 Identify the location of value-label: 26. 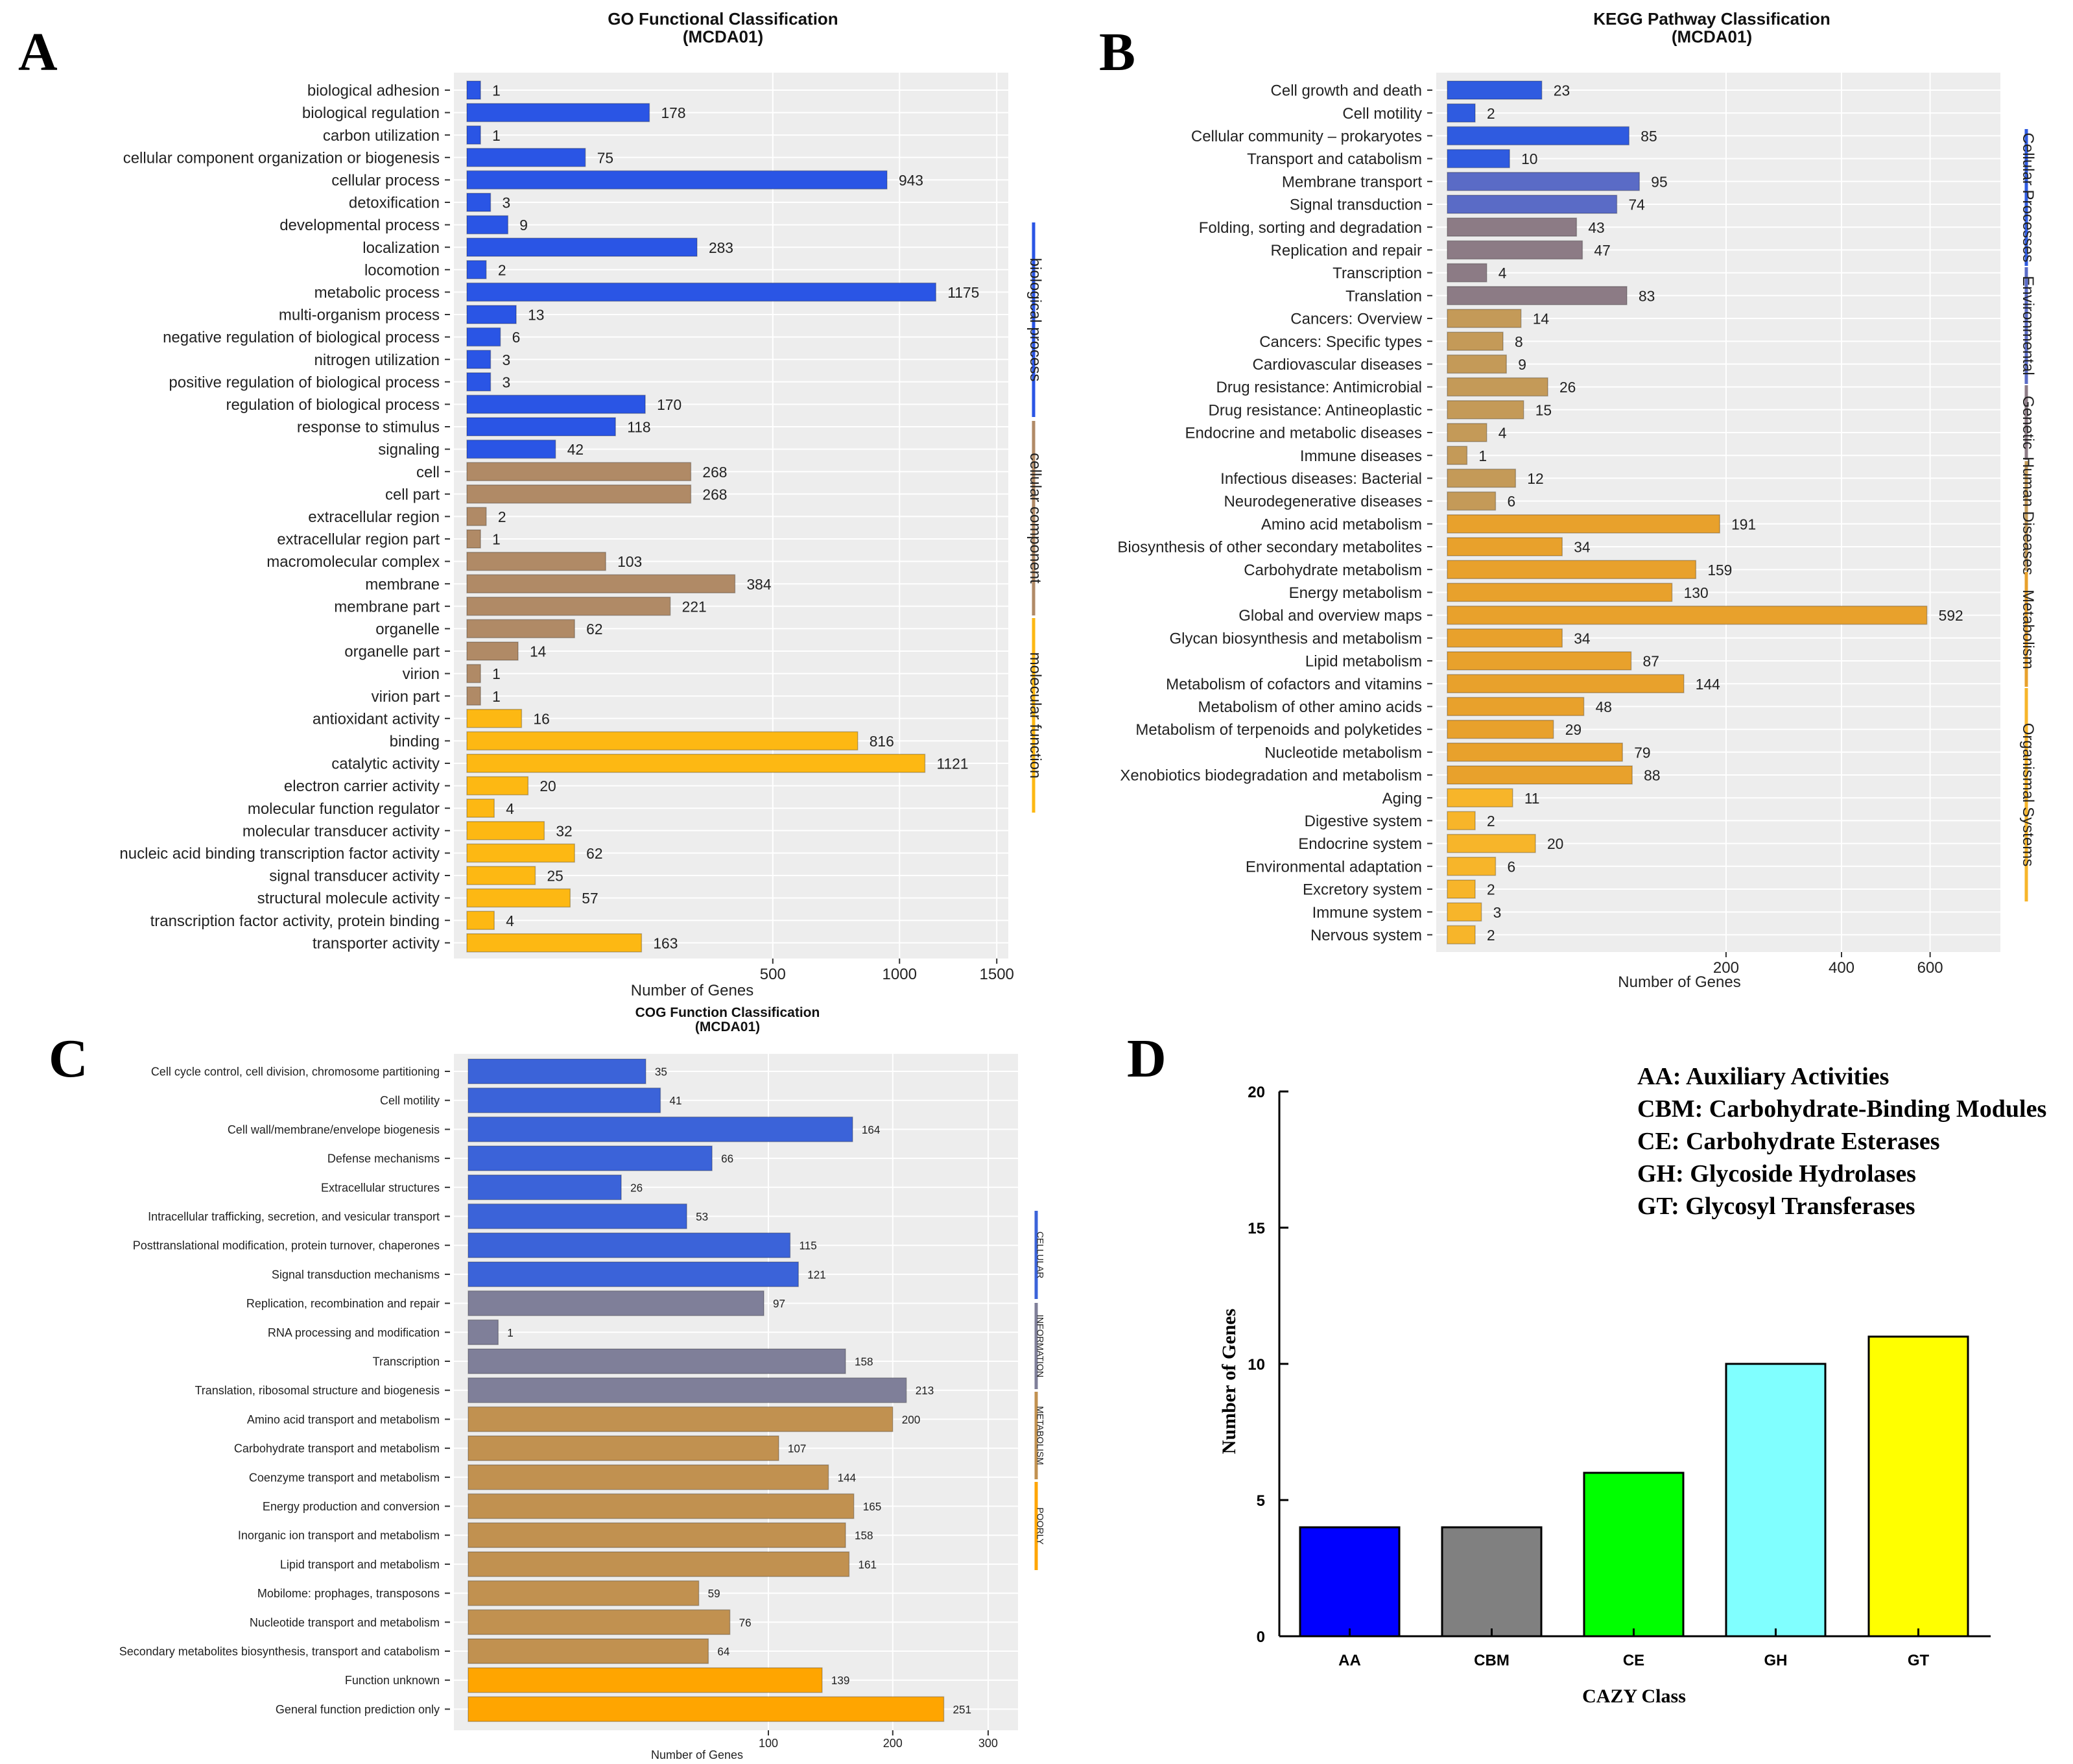
(636, 1188).